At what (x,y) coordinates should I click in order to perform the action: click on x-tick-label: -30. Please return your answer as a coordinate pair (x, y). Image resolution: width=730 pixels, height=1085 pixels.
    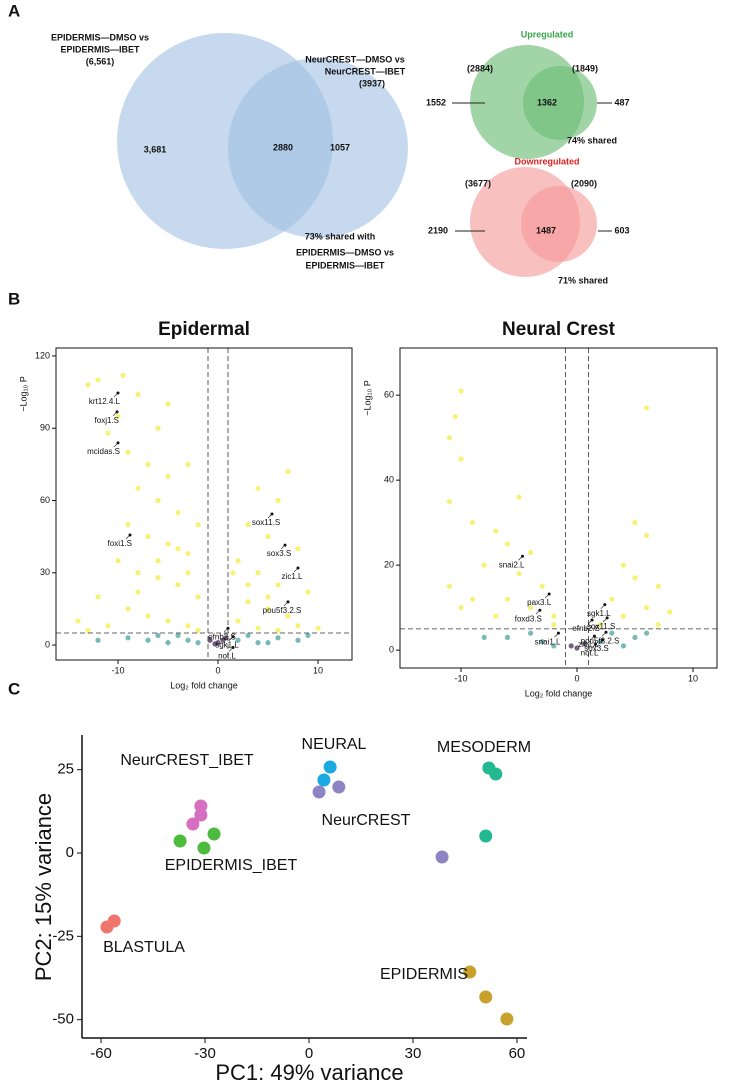
    Looking at the image, I should click on (205, 1053).